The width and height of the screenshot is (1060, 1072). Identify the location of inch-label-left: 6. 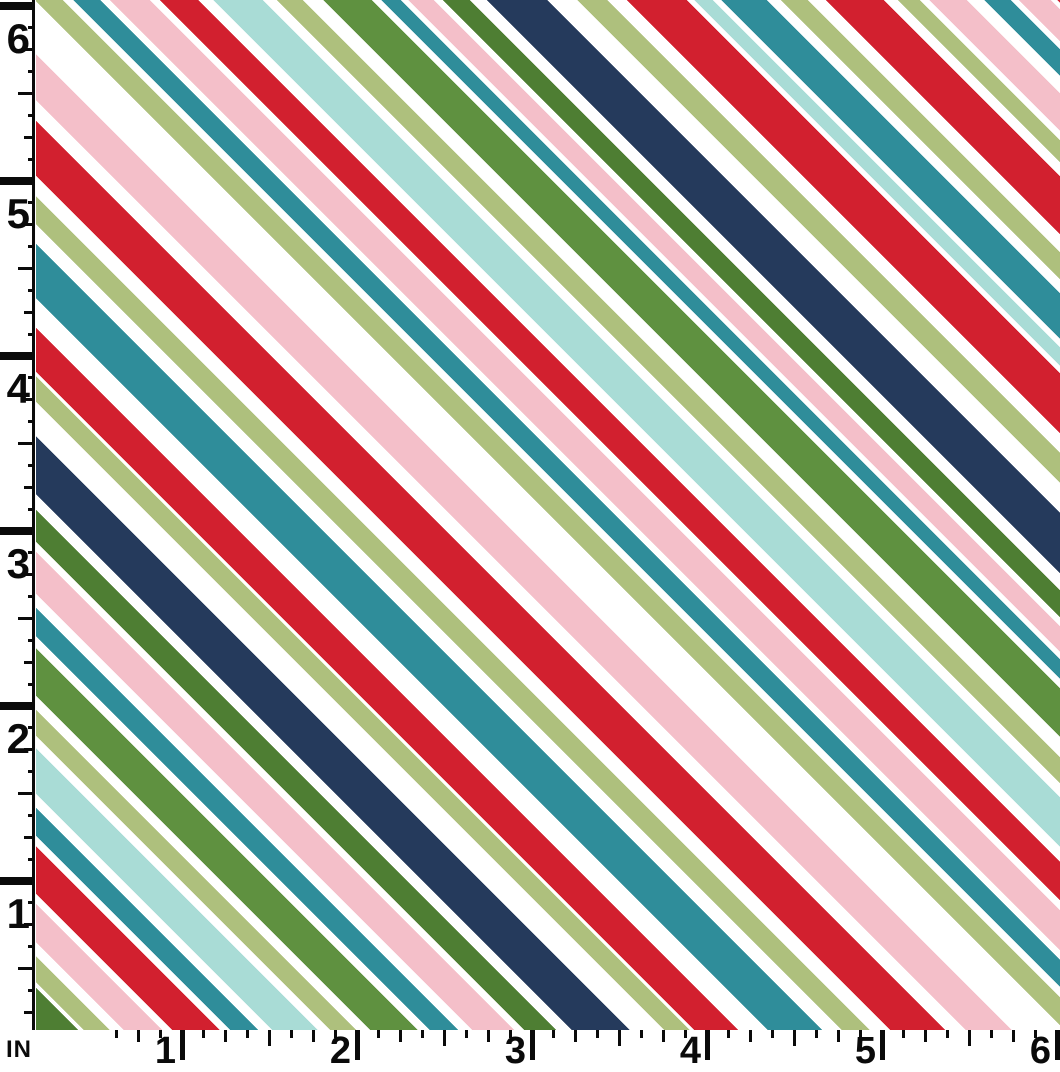
(18, 38).